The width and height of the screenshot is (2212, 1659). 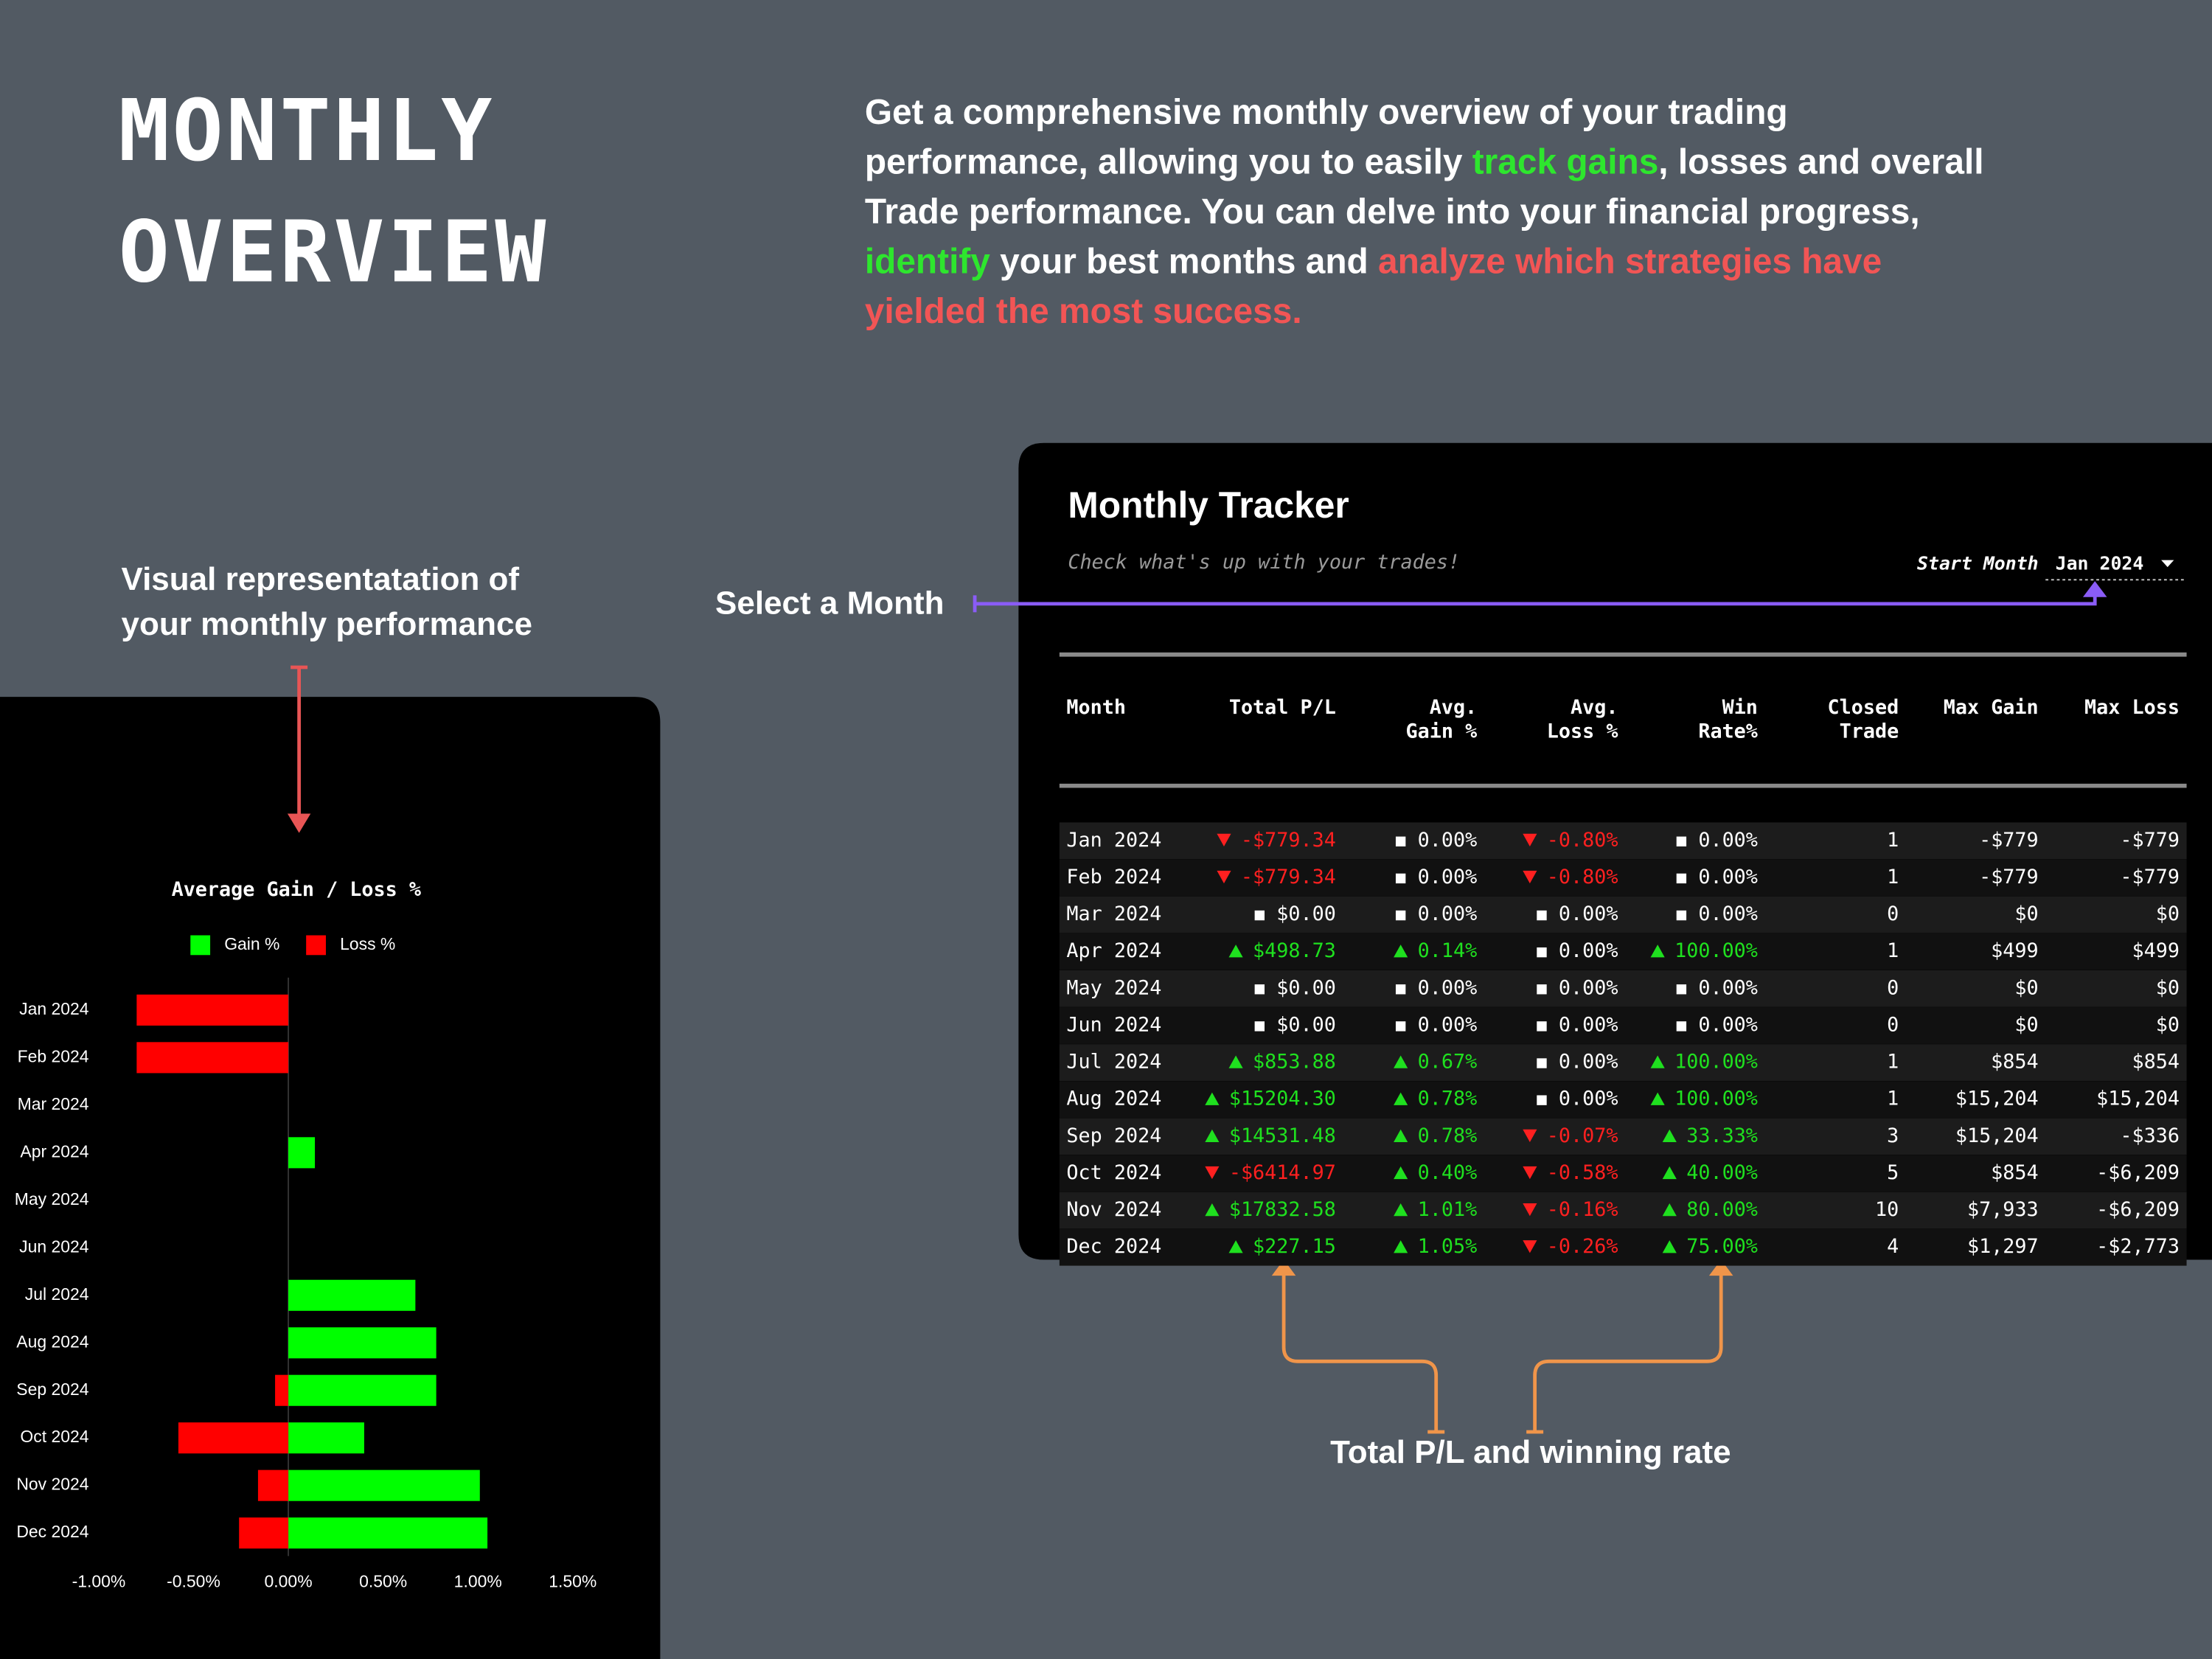 I want to click on description-segment: track gains, so click(x=1565, y=161).